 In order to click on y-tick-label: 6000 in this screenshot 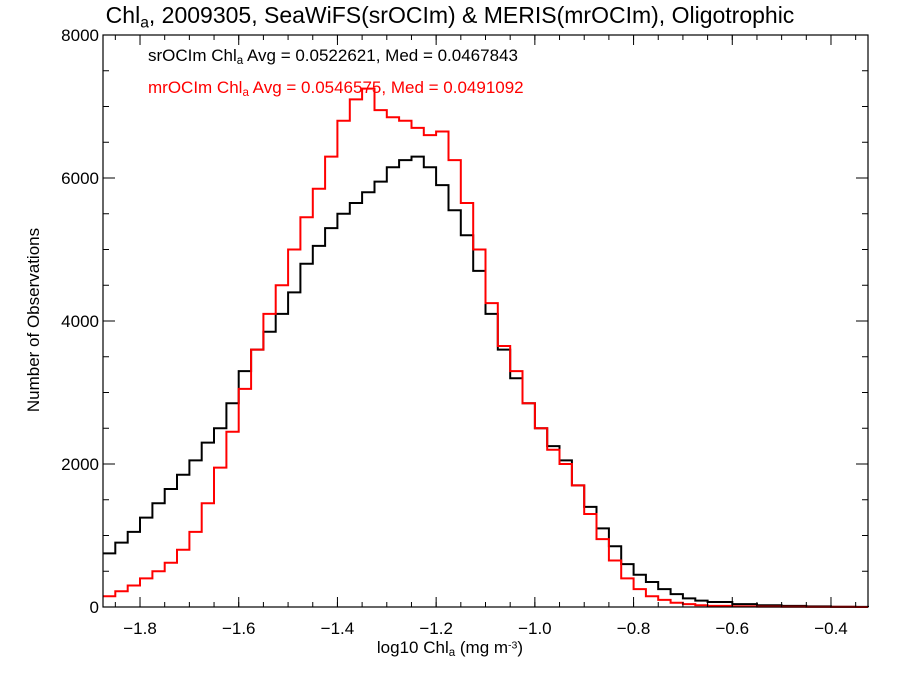, I will do `click(80, 178)`.